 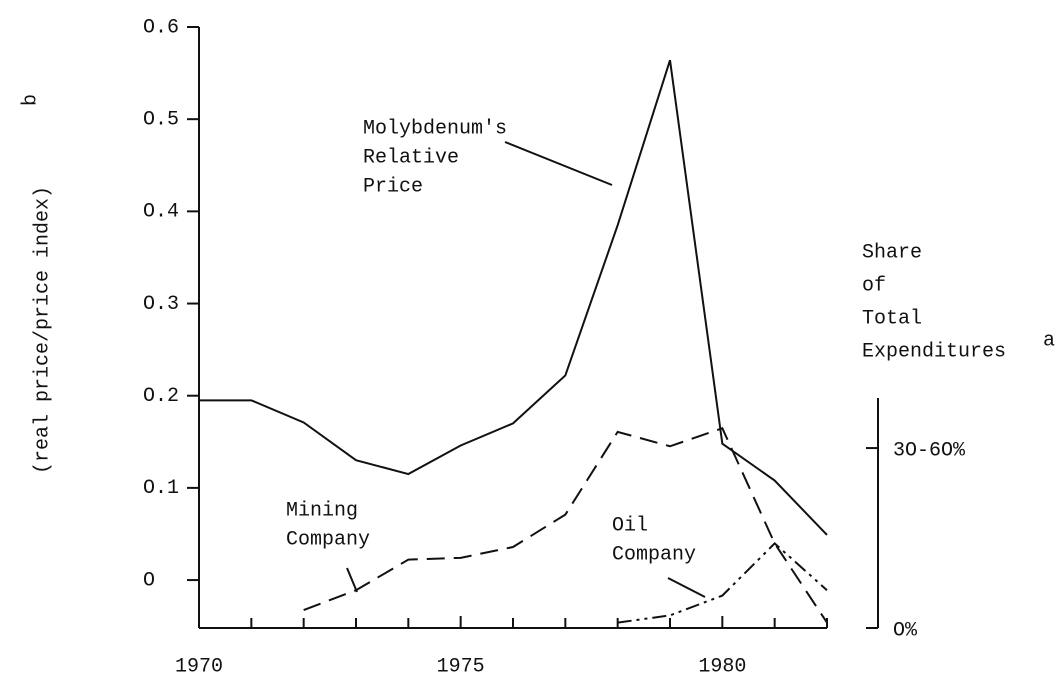 I want to click on y-axis-label: (real price/price index), so click(x=42, y=330).